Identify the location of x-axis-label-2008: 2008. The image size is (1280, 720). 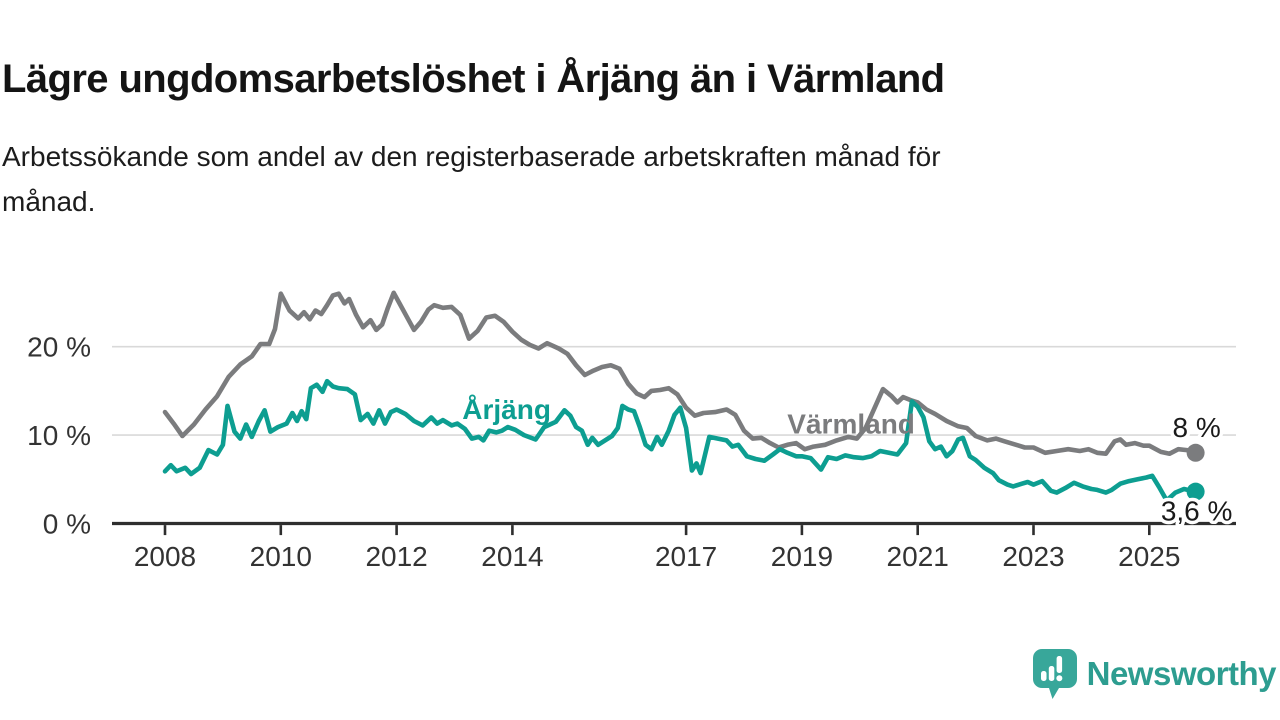
(165, 556).